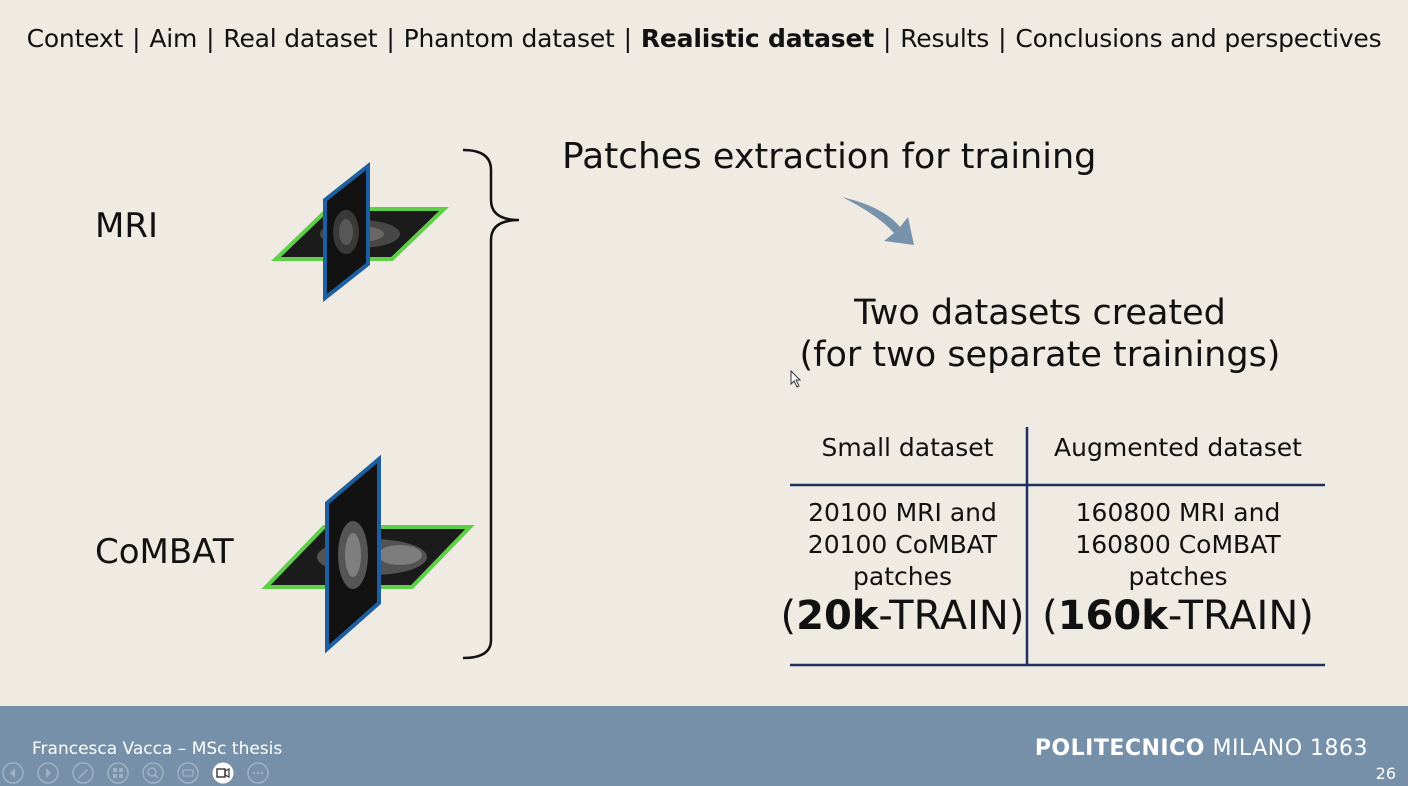 This screenshot has height=786, width=1408. I want to click on nav-item-phantom-dataset: Phantom dataset, so click(509, 38).